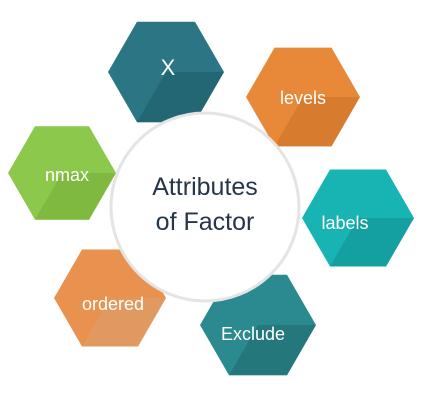  Describe the element at coordinates (253, 334) in the screenshot. I see `hexagon-exclude-label: Exclude` at that location.